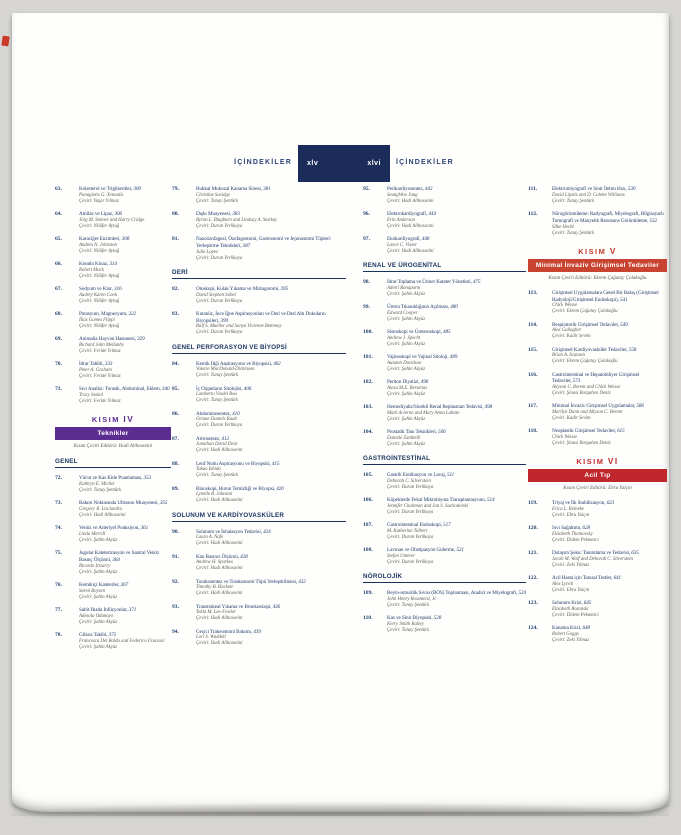 This screenshot has height=835, width=681. Describe the element at coordinates (259, 274) in the screenshot. I see `section-header: DERİ` at that location.